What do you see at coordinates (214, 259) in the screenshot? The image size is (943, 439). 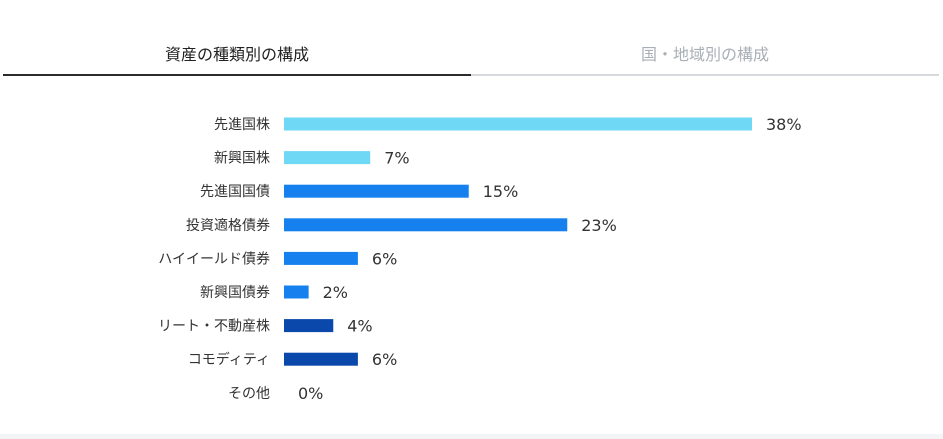 I see `category-label: ハイイールド債券` at bounding box center [214, 259].